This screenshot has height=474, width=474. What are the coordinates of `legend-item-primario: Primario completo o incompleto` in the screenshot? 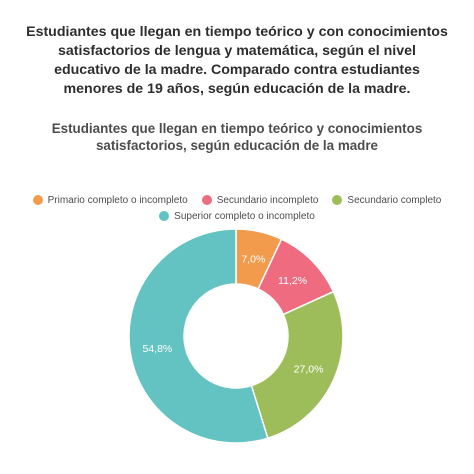 It's located at (110, 200).